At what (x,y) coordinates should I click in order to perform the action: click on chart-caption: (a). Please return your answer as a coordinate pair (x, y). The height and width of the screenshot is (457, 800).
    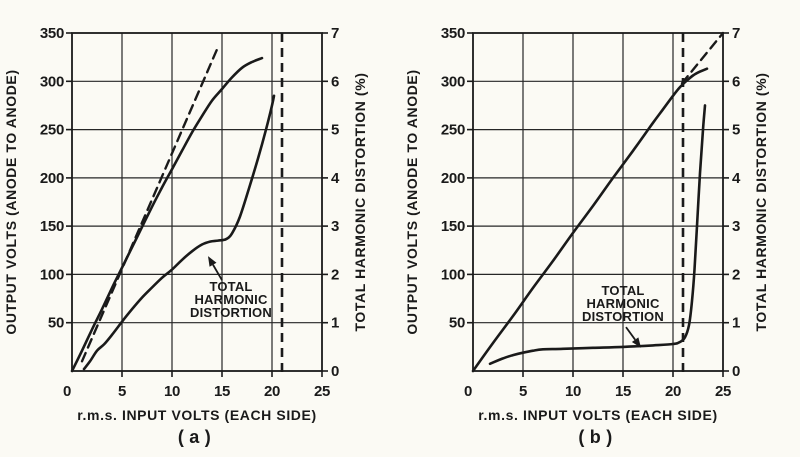
    Looking at the image, I should click on (197, 437).